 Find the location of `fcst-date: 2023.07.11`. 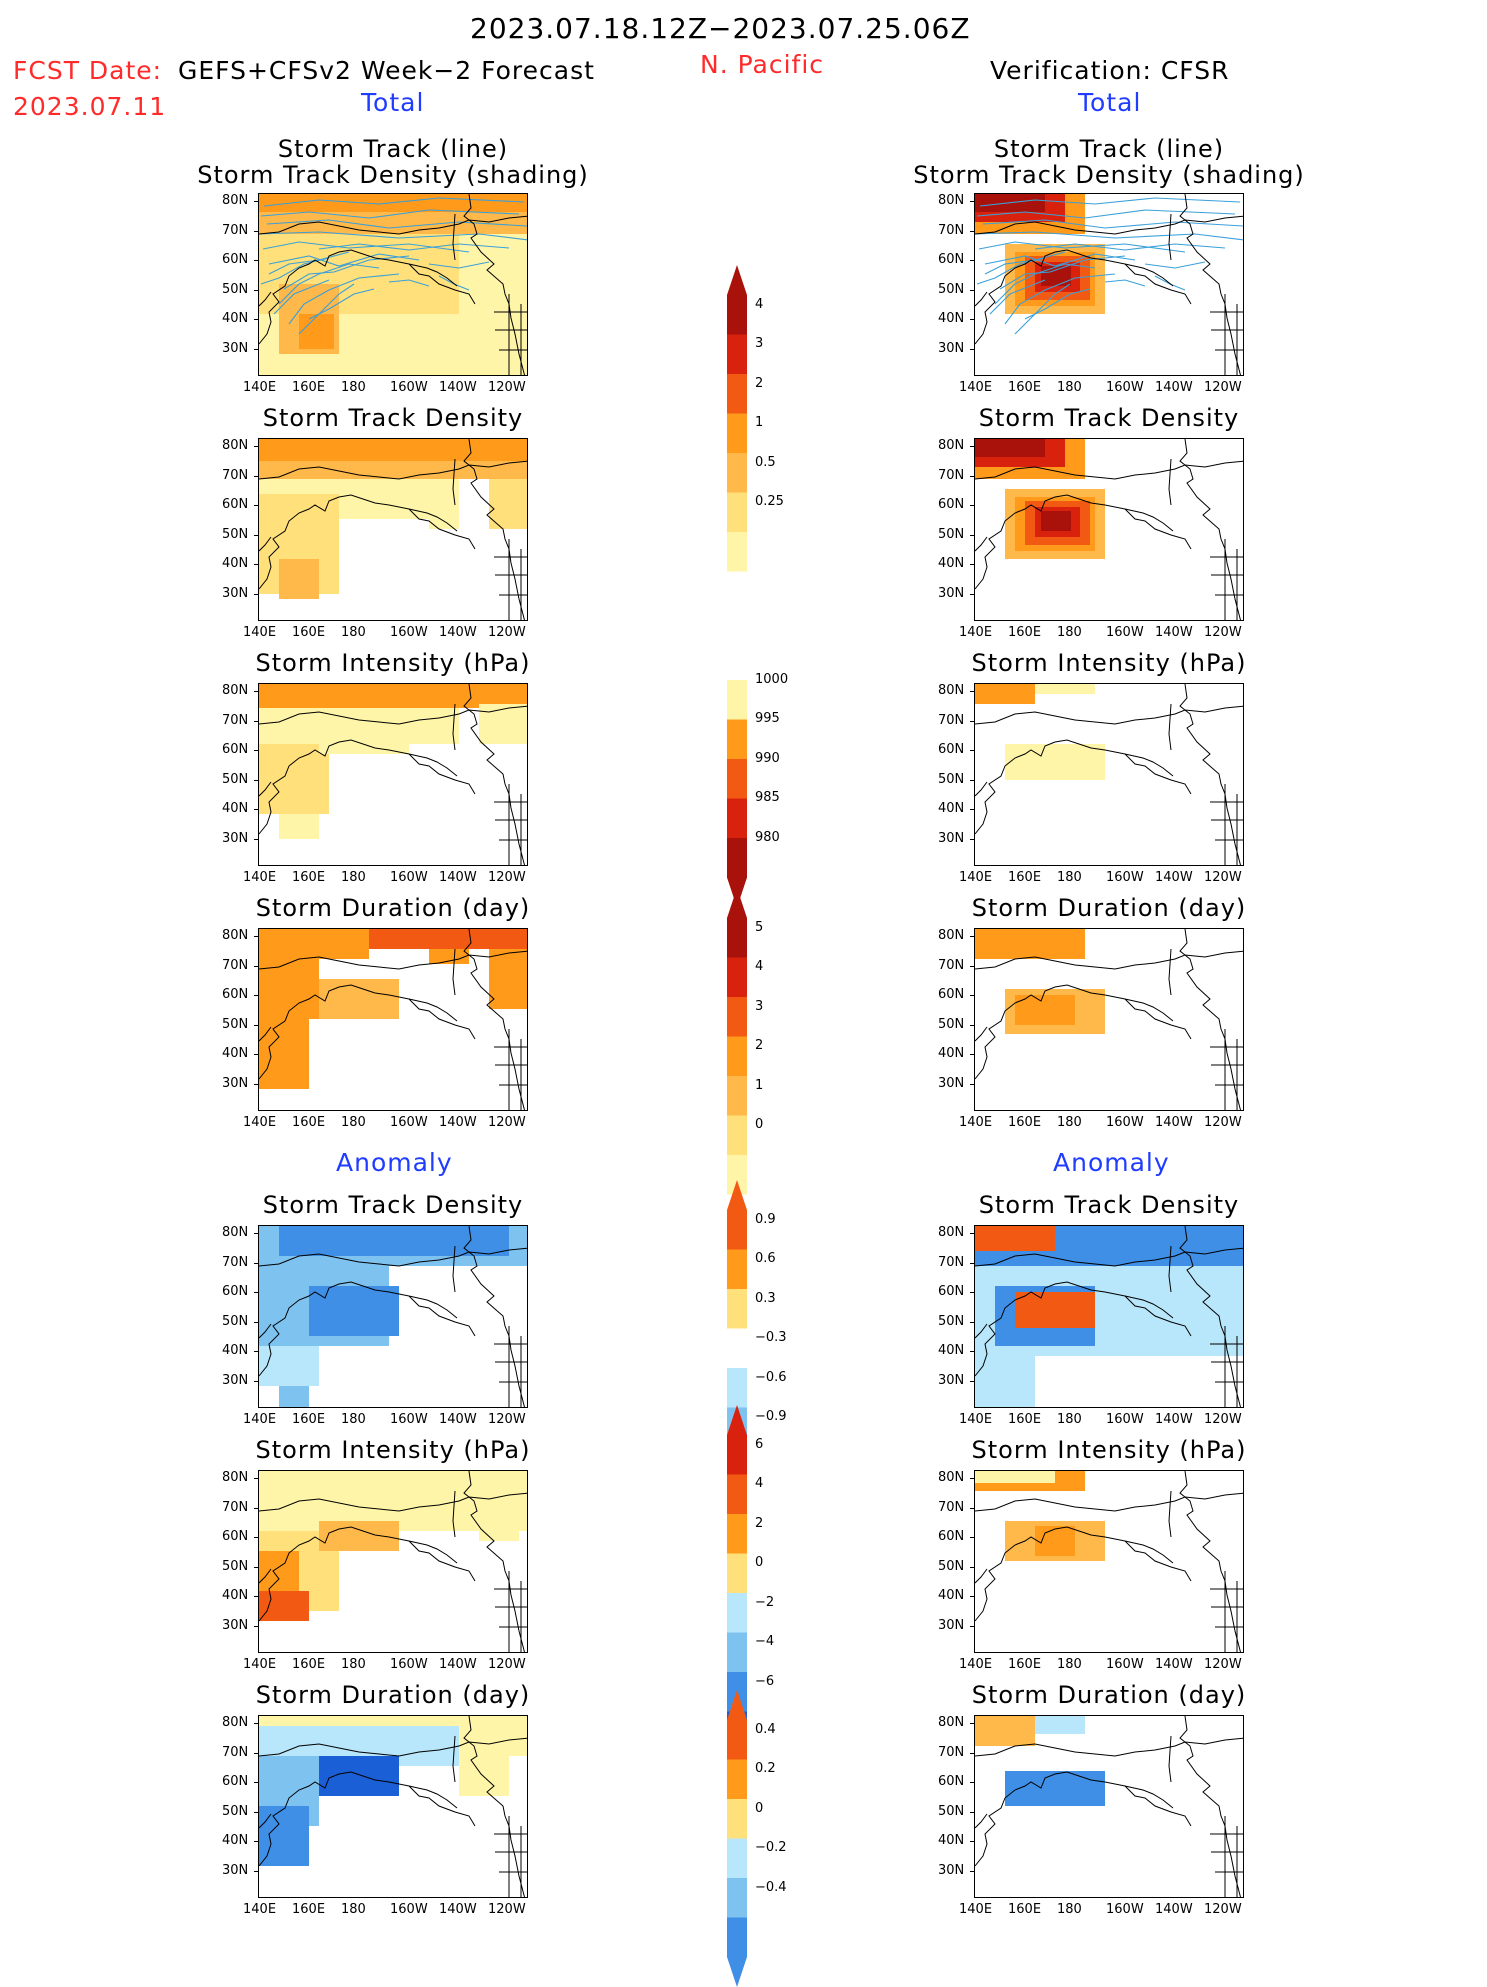

fcst-date: 2023.07.11 is located at coordinates (90, 106).